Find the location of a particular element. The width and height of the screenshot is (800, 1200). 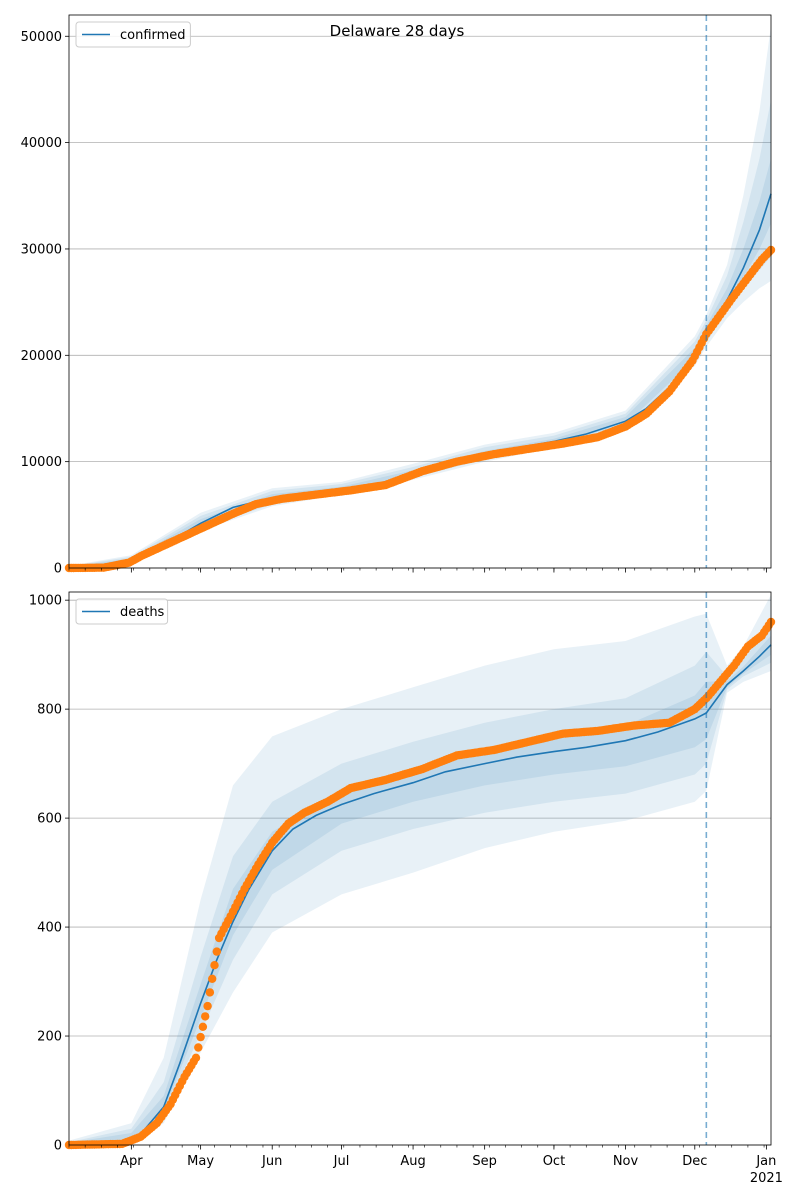

y-tick-label: 10000 is located at coordinates (41, 462).